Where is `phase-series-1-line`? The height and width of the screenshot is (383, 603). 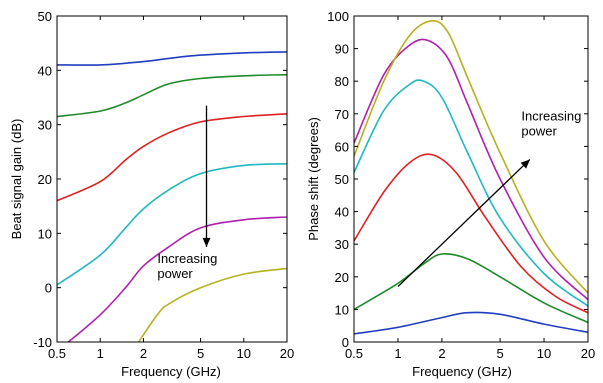 phase-series-1-line is located at coordinates (471, 323).